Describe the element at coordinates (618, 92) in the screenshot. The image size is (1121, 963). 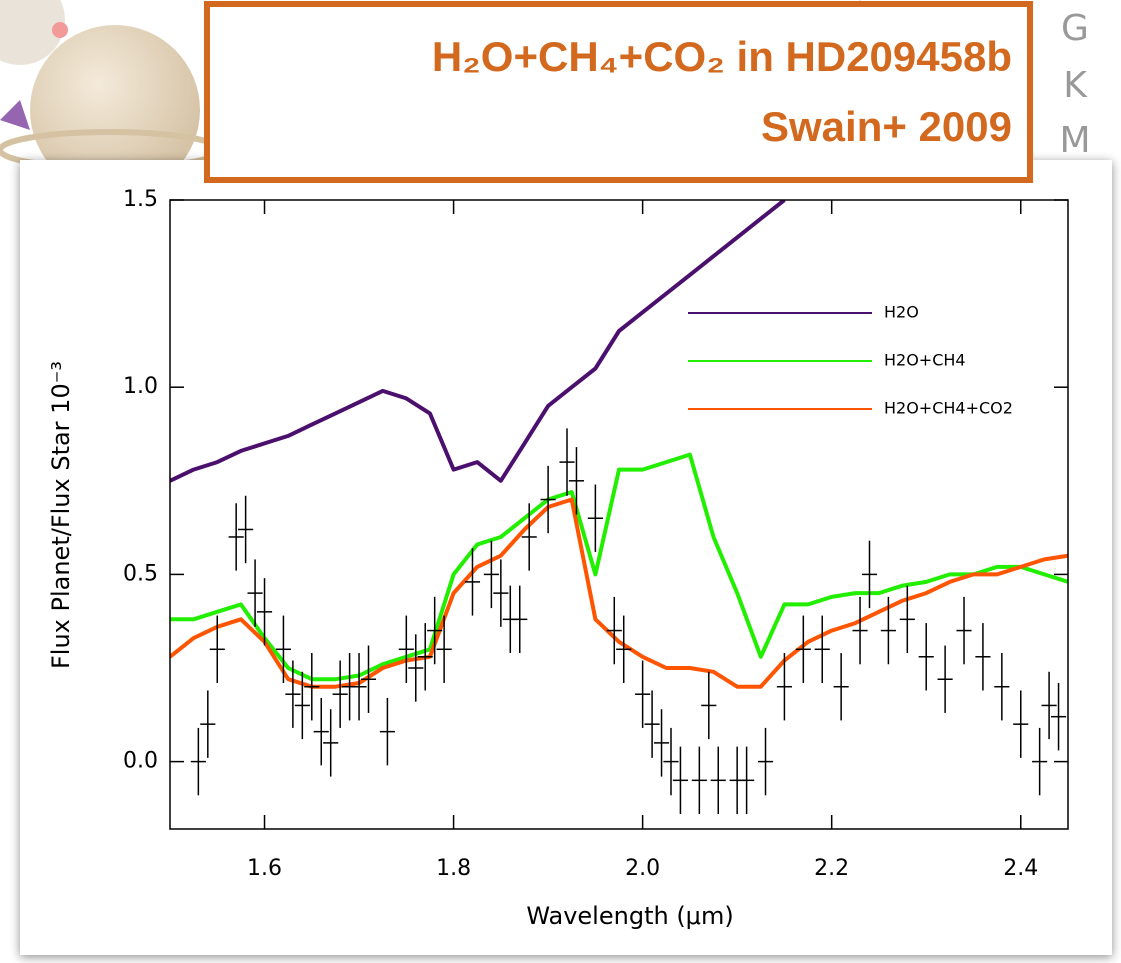
I see `title-box` at that location.